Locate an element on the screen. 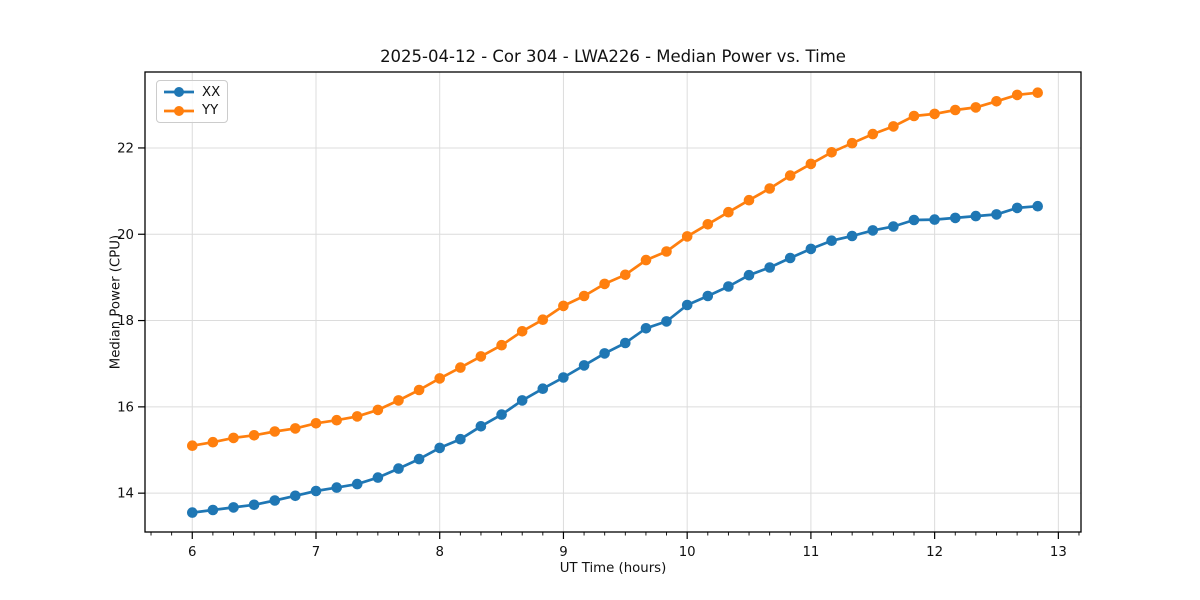 This screenshot has height=600, width=1200. legend-item-yy: YY is located at coordinates (192, 111).